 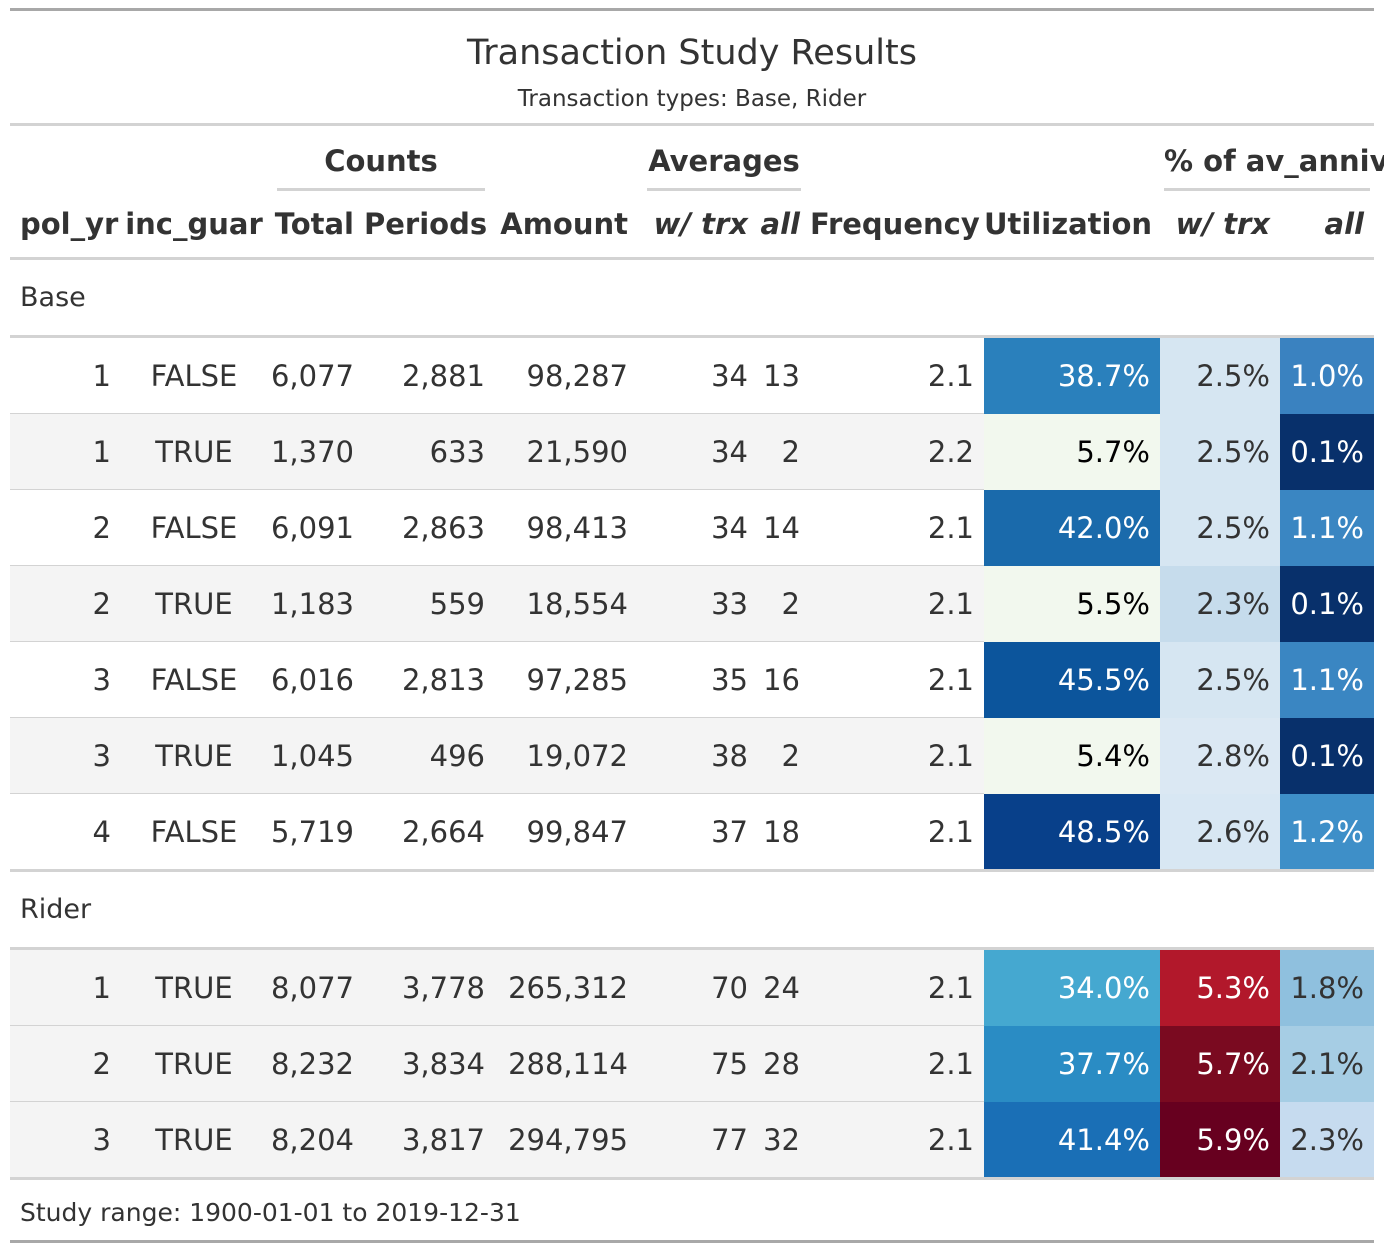 What do you see at coordinates (315, 755) in the screenshot?
I see `cell-total: 1,045` at bounding box center [315, 755].